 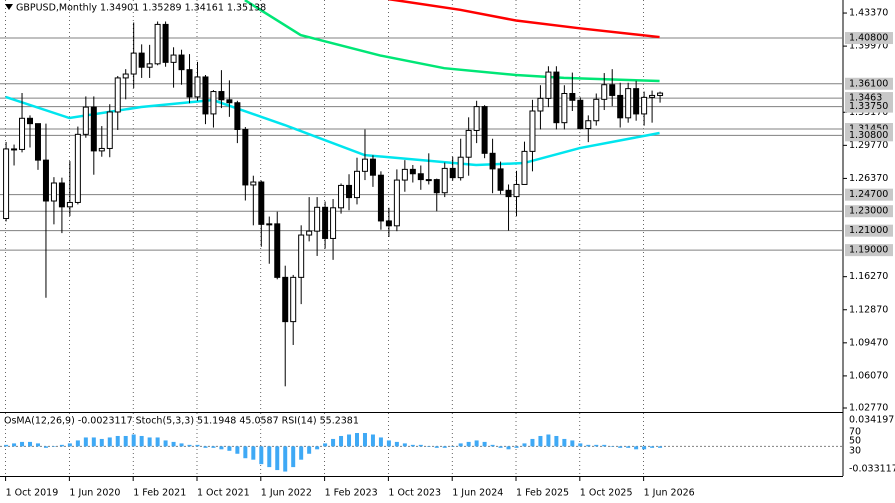 I want to click on y-tick-label: 1.39970, so click(x=868, y=46).